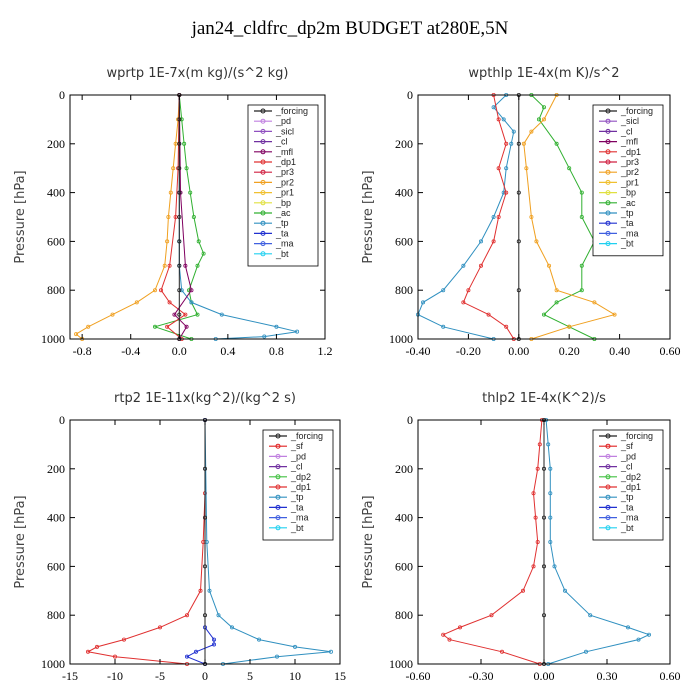  What do you see at coordinates (284, 172) in the screenshot?
I see `legend-label: _pr3` at bounding box center [284, 172].